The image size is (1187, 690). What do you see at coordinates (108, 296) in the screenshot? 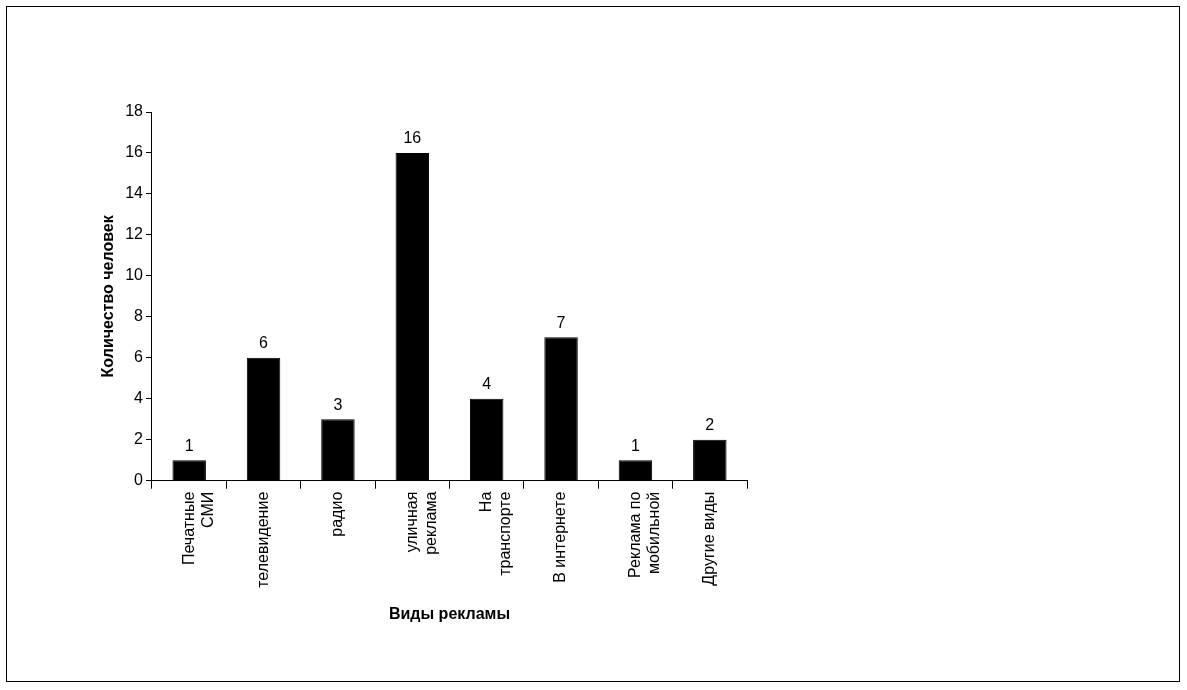
I see `y-axis-title: Количество человек` at bounding box center [108, 296].